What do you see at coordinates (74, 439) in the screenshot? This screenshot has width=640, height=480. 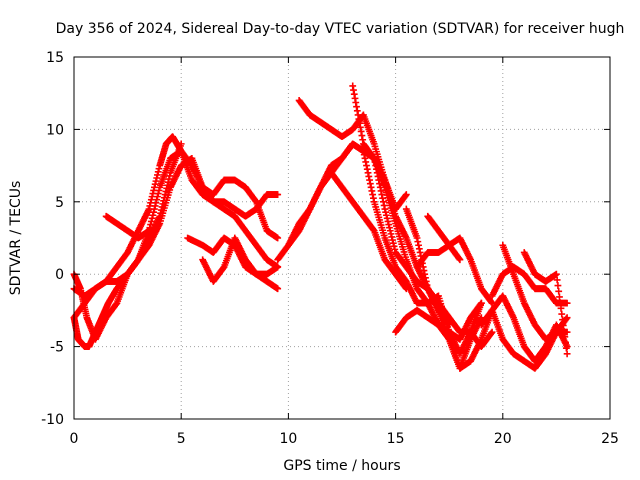 I see `x-tick-label: 0` at bounding box center [74, 439].